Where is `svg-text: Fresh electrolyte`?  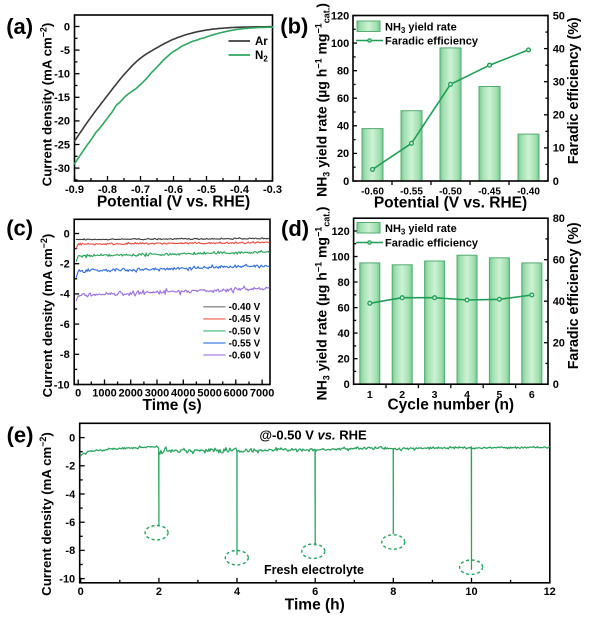
svg-text: Fresh electrolyte is located at coordinates (314, 570).